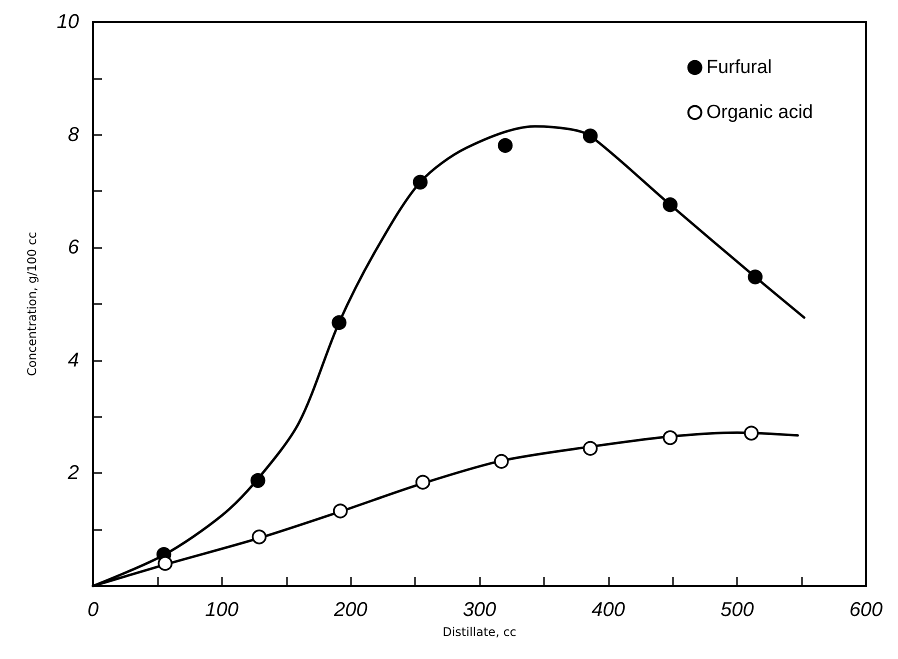 The height and width of the screenshot is (659, 898). Describe the element at coordinates (67, 22) in the screenshot. I see `y-tick-label: 10` at that location.